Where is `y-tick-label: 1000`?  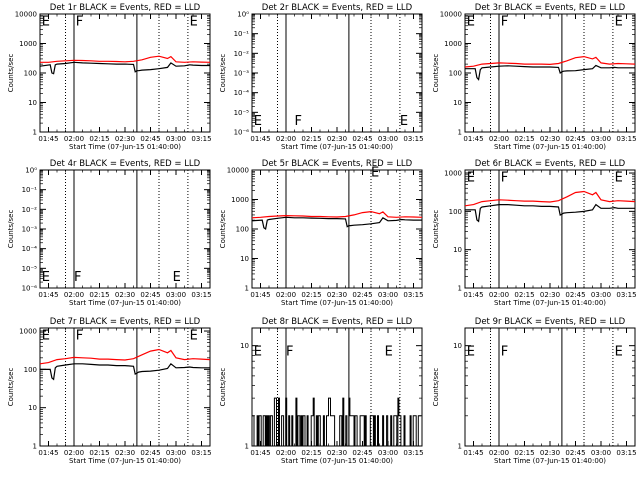 y-tick-label: 1000 is located at coordinates (28, 332).